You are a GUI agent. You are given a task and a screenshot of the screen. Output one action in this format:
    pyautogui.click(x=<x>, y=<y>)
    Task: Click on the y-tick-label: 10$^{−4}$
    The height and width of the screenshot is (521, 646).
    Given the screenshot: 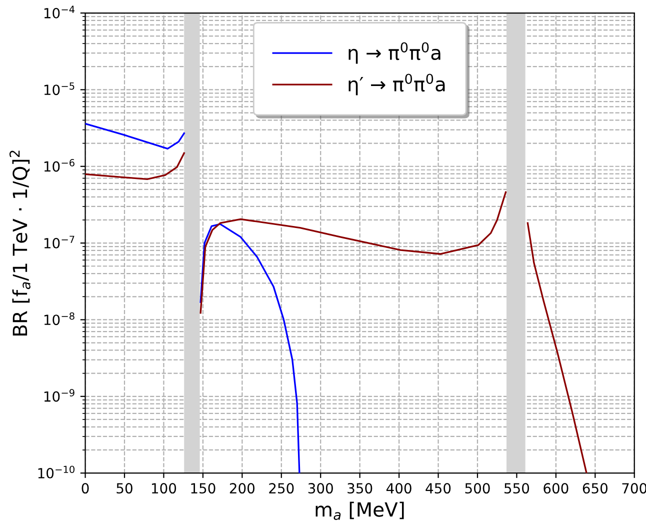 What is the action you would take?
    pyautogui.click(x=59, y=12)
    